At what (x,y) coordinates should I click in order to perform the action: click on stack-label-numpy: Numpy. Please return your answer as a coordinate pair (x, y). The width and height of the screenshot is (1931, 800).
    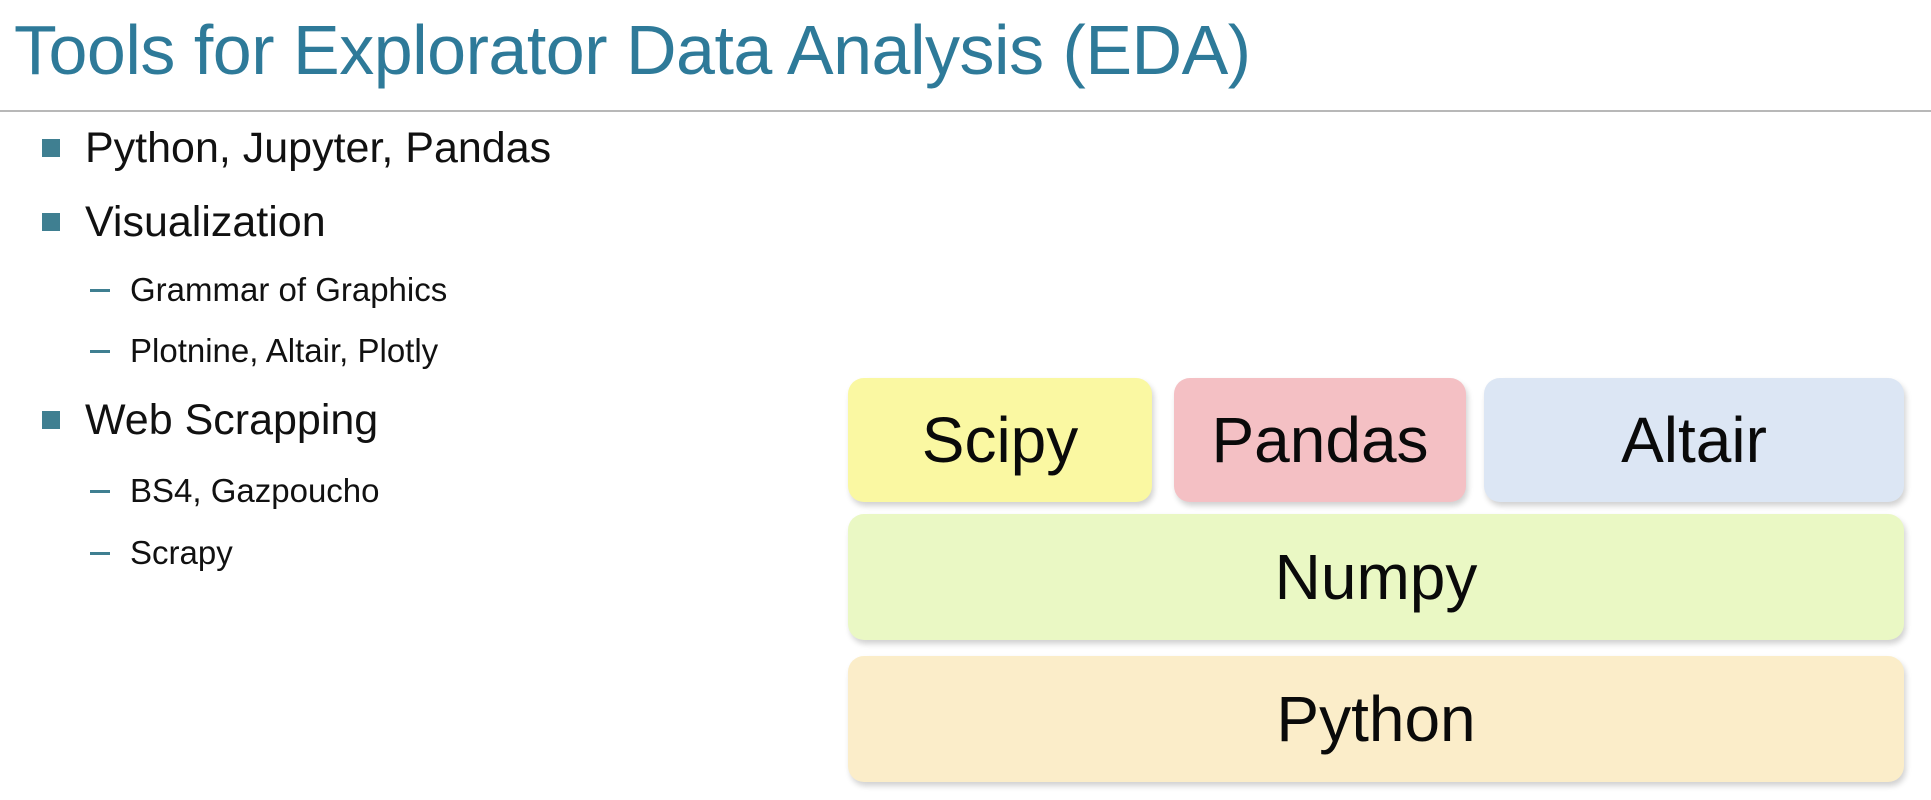
    Looking at the image, I should click on (1376, 577).